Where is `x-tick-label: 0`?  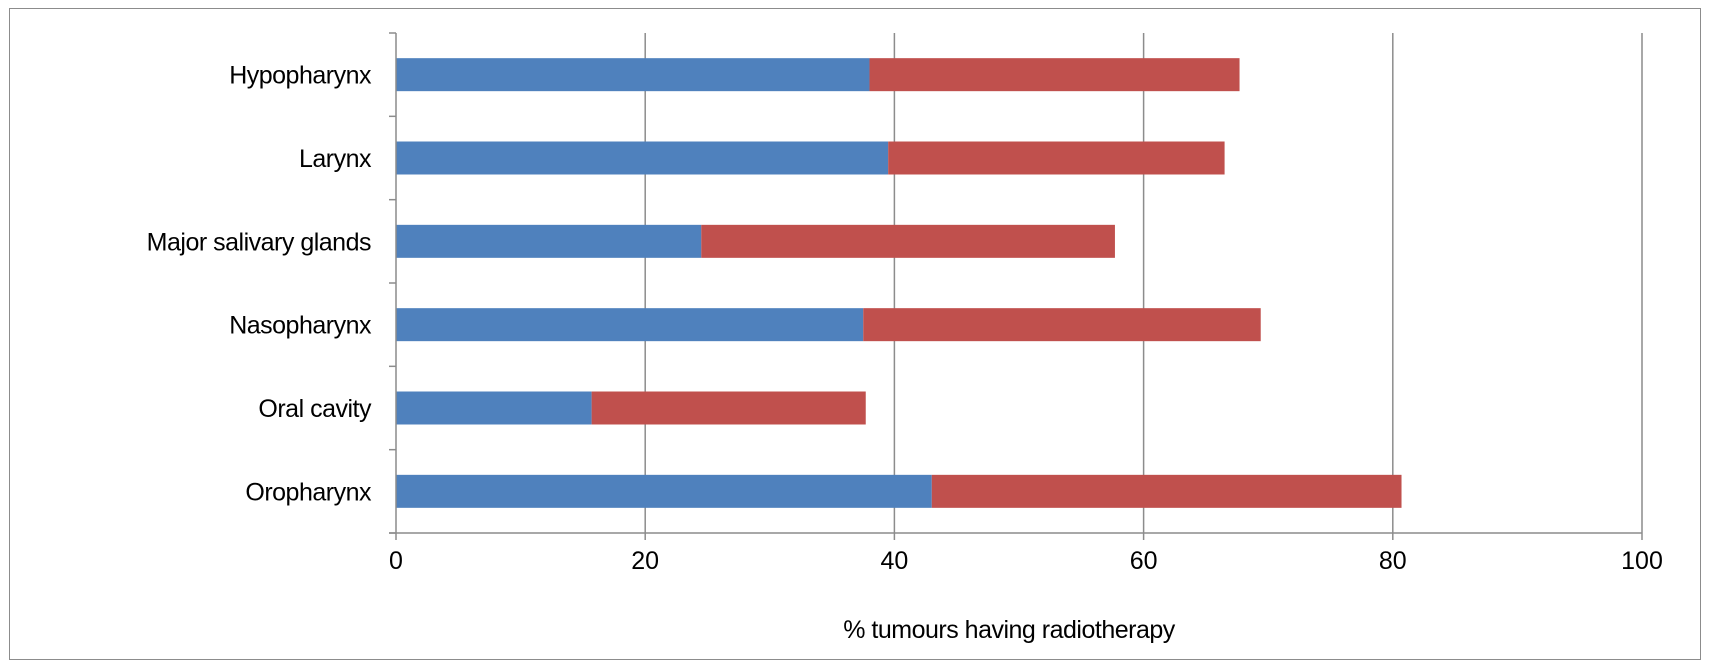
x-tick-label: 0 is located at coordinates (396, 561).